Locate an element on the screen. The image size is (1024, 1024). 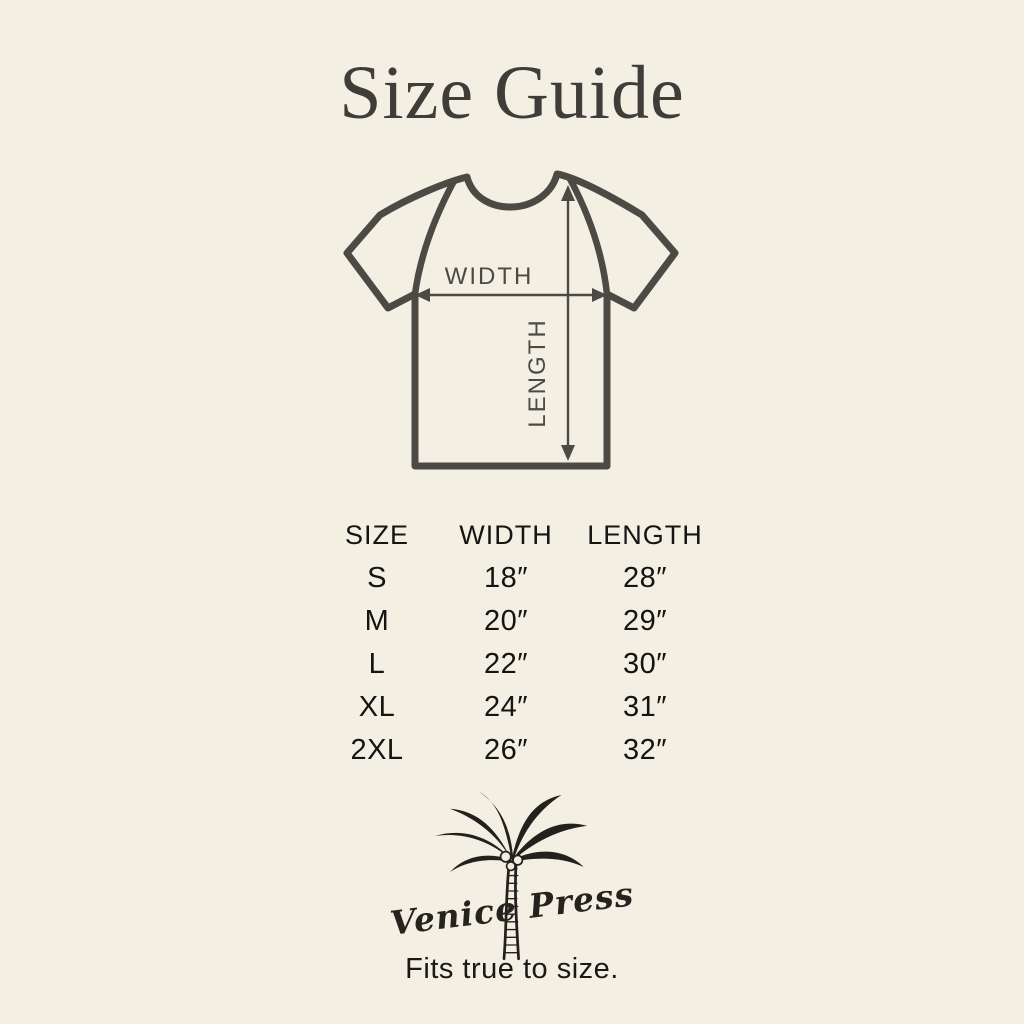
length-value: 29″ is located at coordinates (645, 621).